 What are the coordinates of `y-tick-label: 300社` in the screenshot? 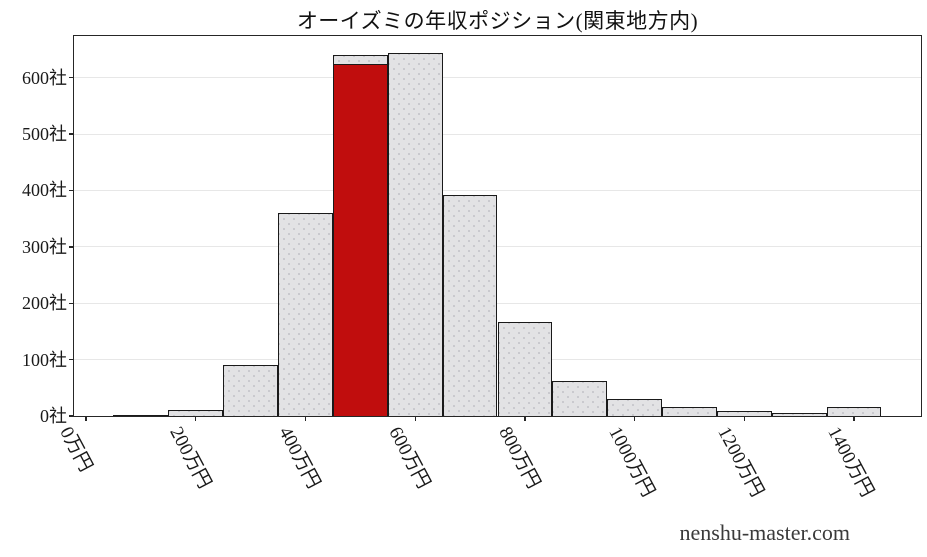 It's located at (44, 246).